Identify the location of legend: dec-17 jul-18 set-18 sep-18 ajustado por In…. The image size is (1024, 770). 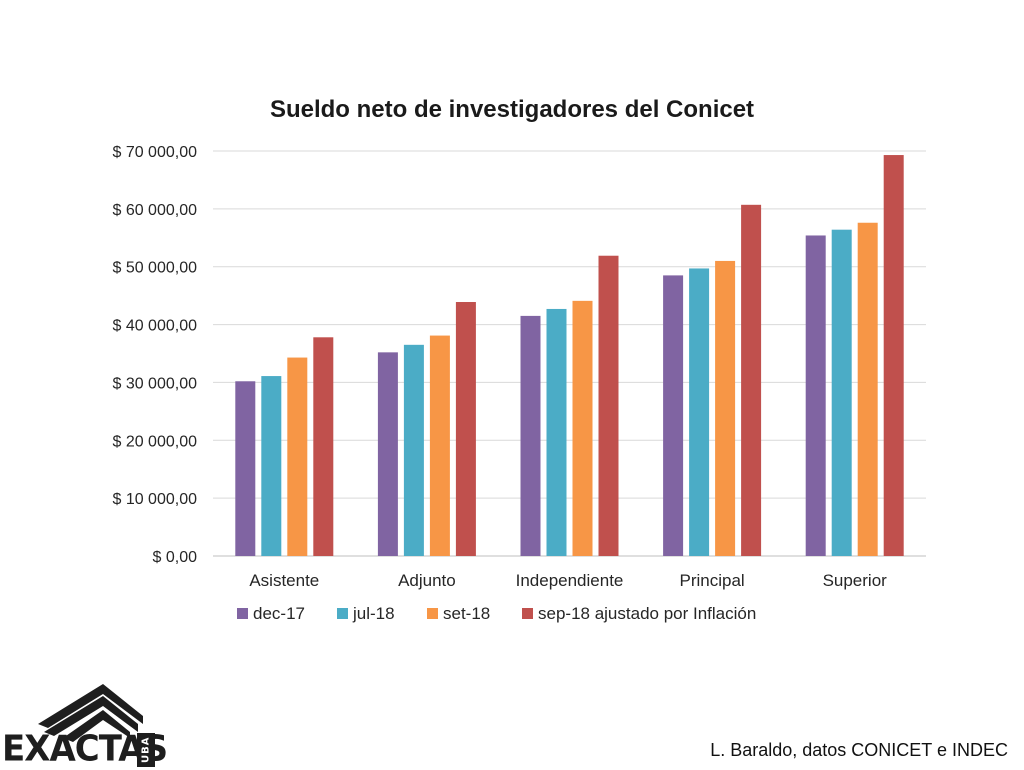
(496, 613).